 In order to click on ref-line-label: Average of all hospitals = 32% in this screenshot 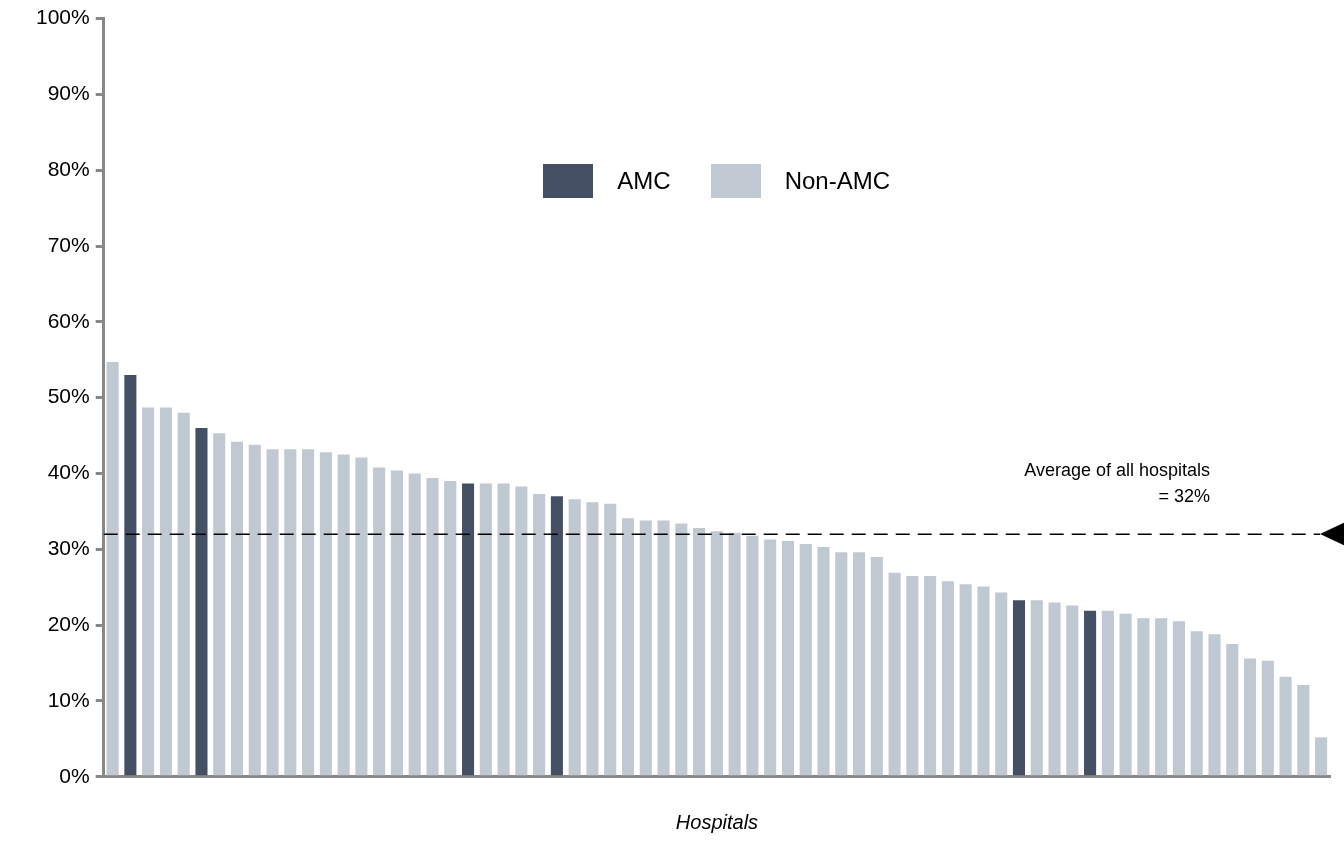, I will do `click(1117, 483)`.